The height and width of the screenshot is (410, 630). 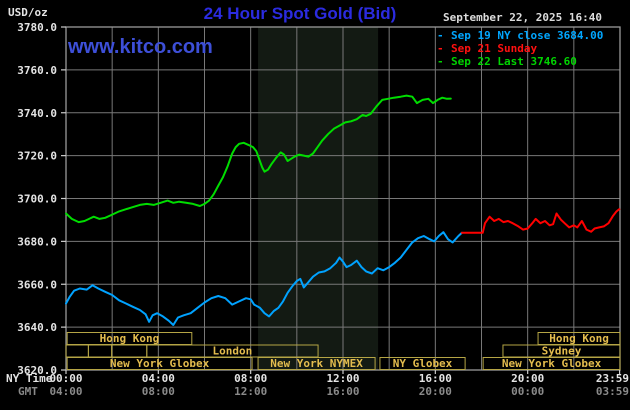 What do you see at coordinates (28, 12) in the screenshot?
I see `y-axis-unit-label: USD/oz` at bounding box center [28, 12].